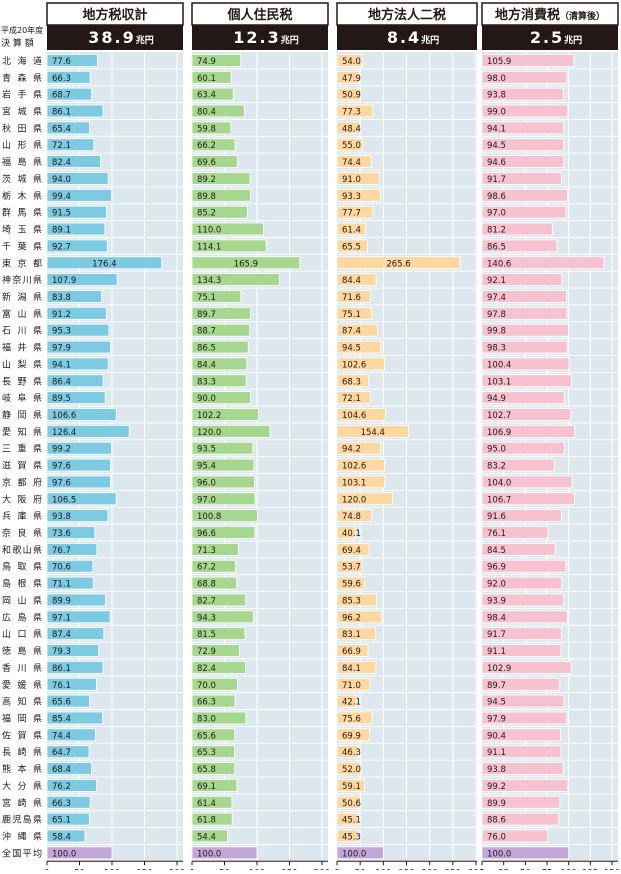  What do you see at coordinates (22, 348) in the screenshot?
I see `prefecture-label: 福井県` at bounding box center [22, 348].